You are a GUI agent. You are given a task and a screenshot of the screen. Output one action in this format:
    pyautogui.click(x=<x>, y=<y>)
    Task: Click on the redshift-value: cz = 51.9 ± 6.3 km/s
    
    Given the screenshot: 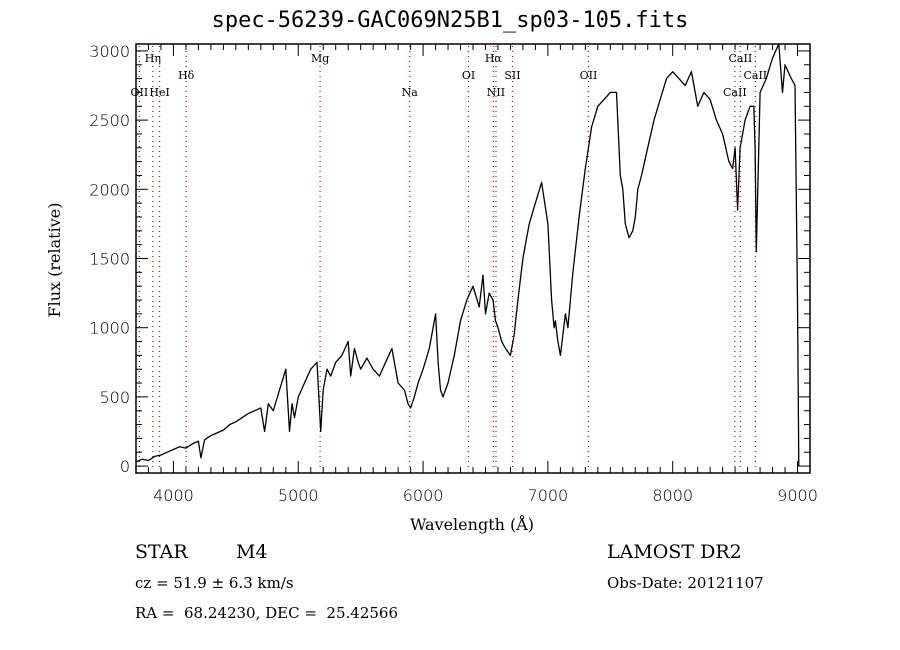 What is the action you would take?
    pyautogui.click(x=214, y=583)
    